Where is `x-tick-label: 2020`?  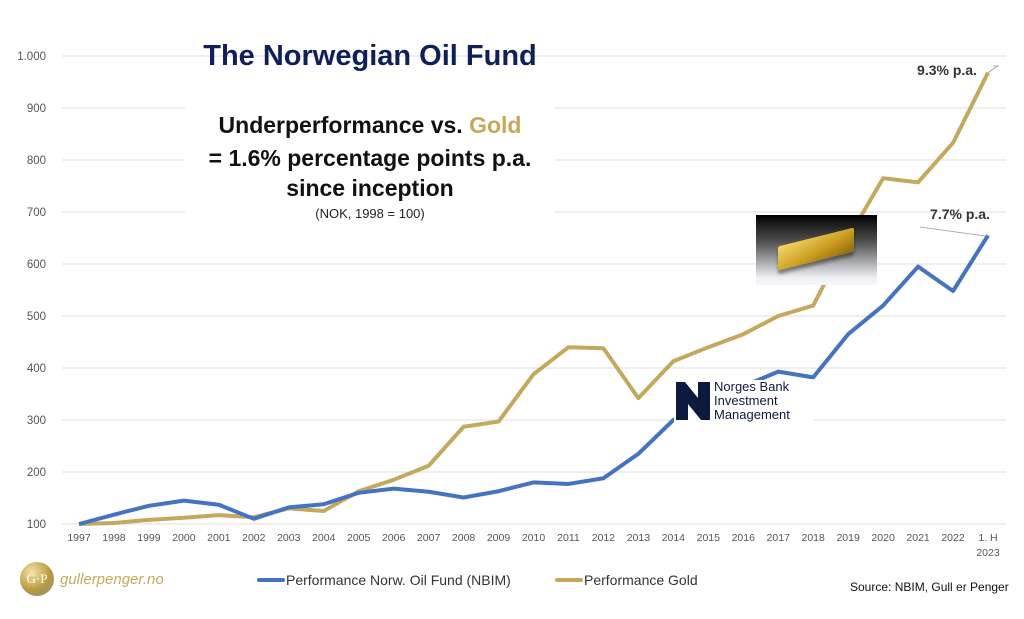
x-tick-label: 2020 is located at coordinates (883, 538).